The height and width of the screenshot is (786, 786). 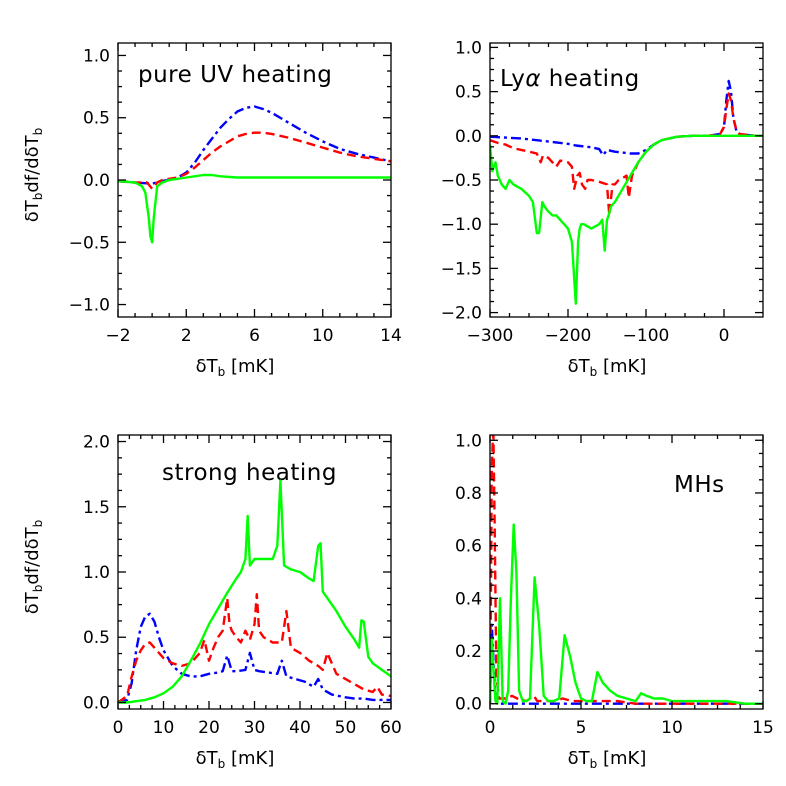 I want to click on x-tick-label: 30, so click(x=255, y=728).